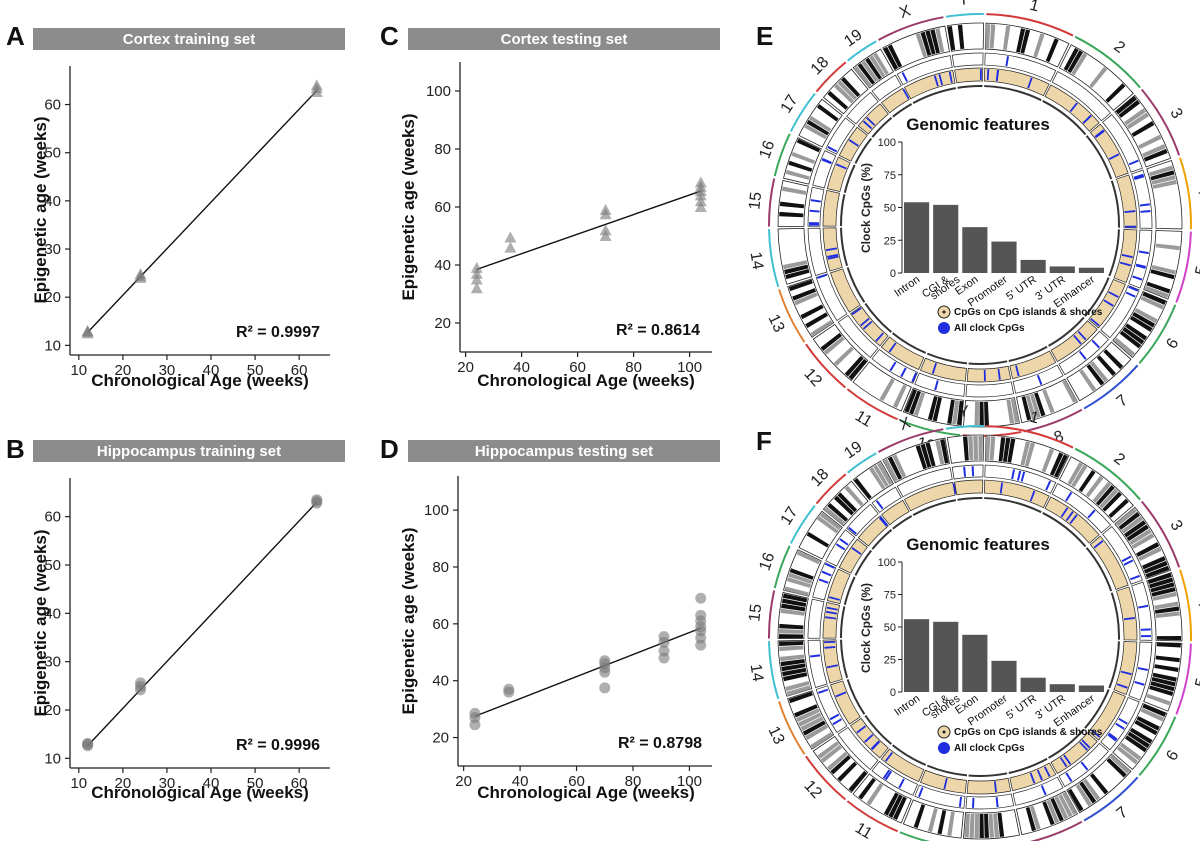  What do you see at coordinates (1021, 707) in the screenshot?
I see `bar-category-label: 5' UTR` at bounding box center [1021, 707].